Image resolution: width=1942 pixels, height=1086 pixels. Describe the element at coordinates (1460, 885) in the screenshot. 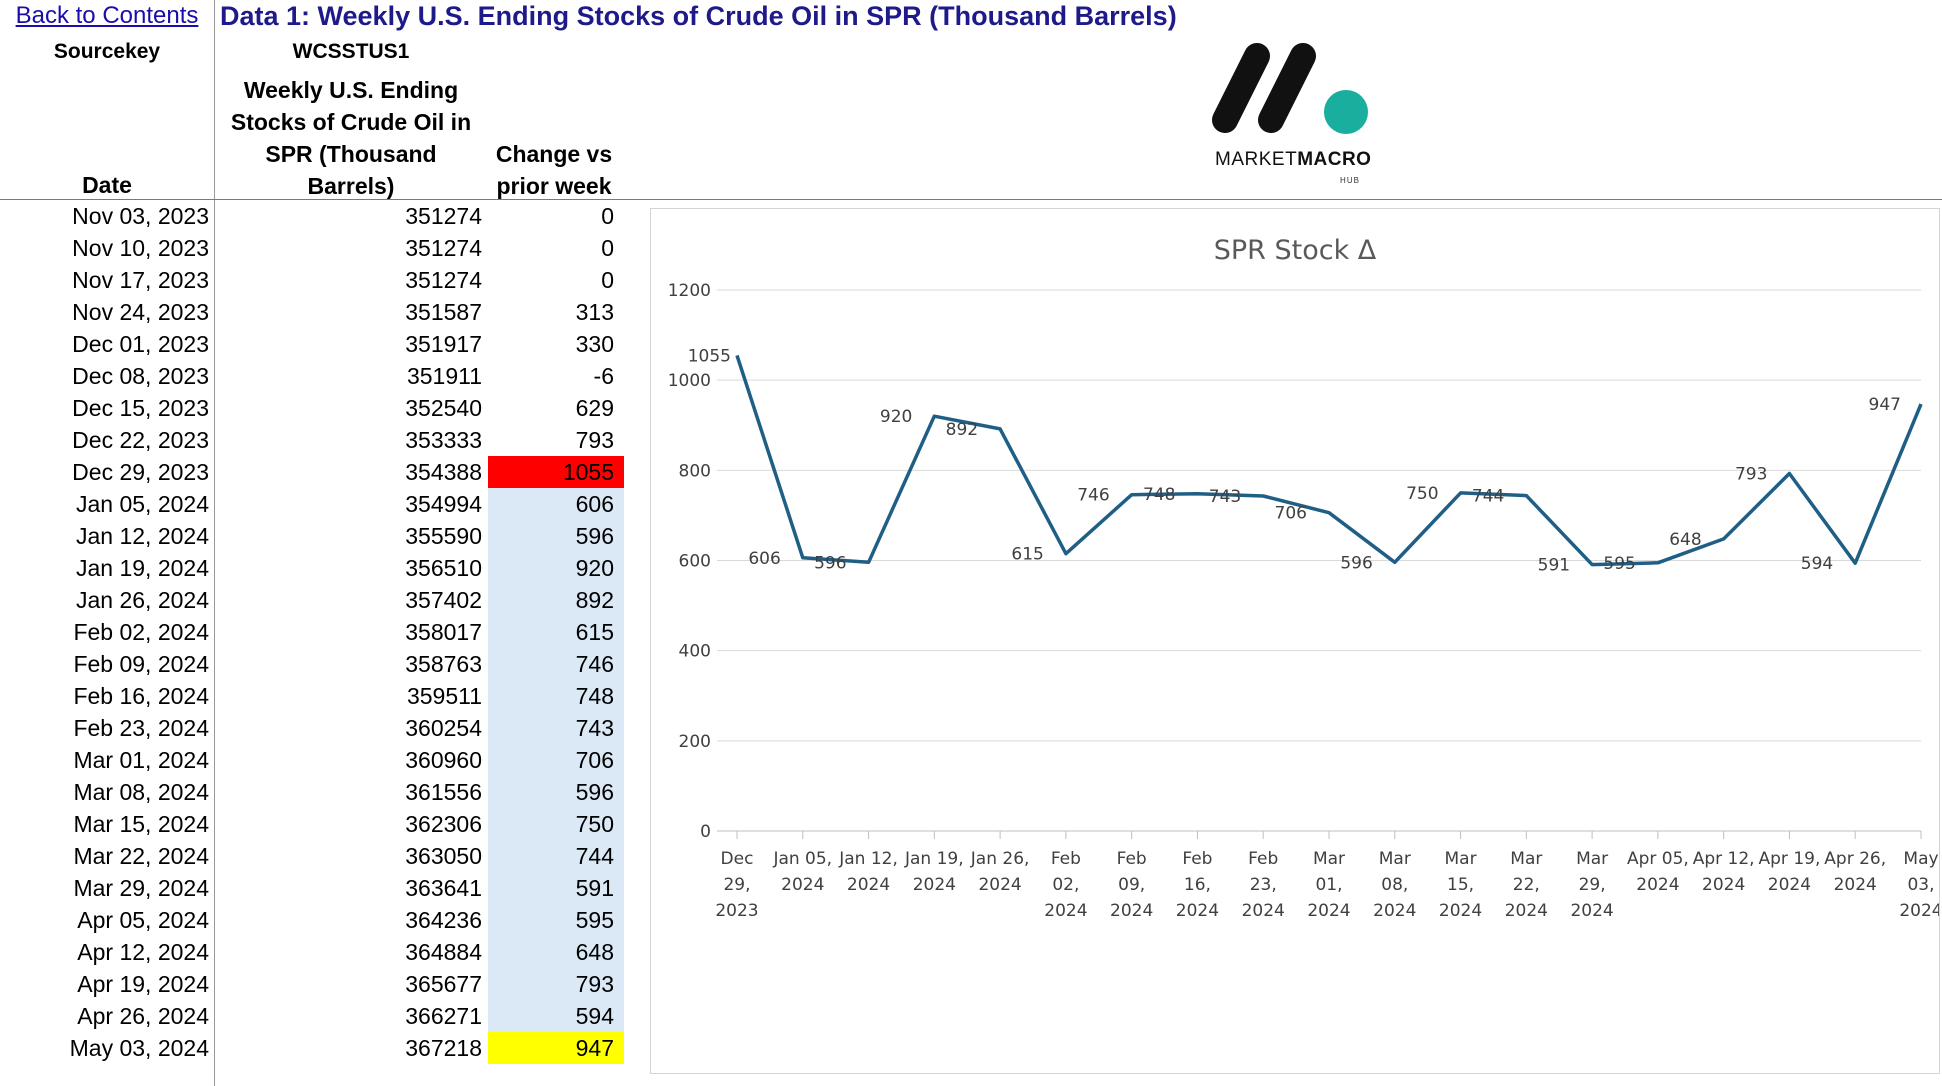

I see `x-tick-label: Mar 15, 2024` at that location.